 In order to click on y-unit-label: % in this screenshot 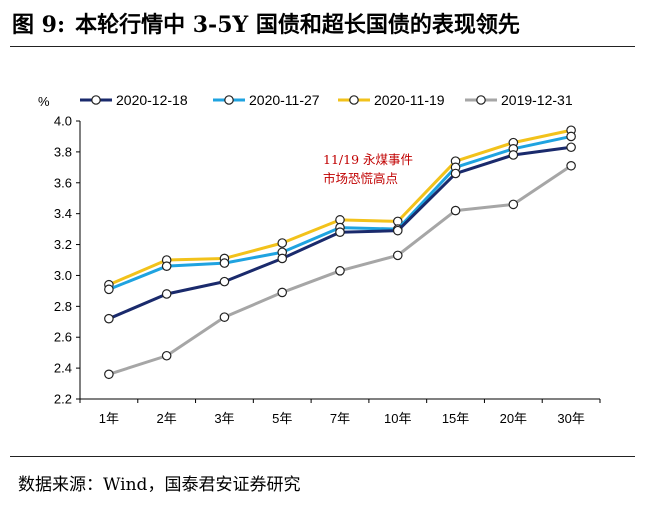, I will do `click(44, 101)`.